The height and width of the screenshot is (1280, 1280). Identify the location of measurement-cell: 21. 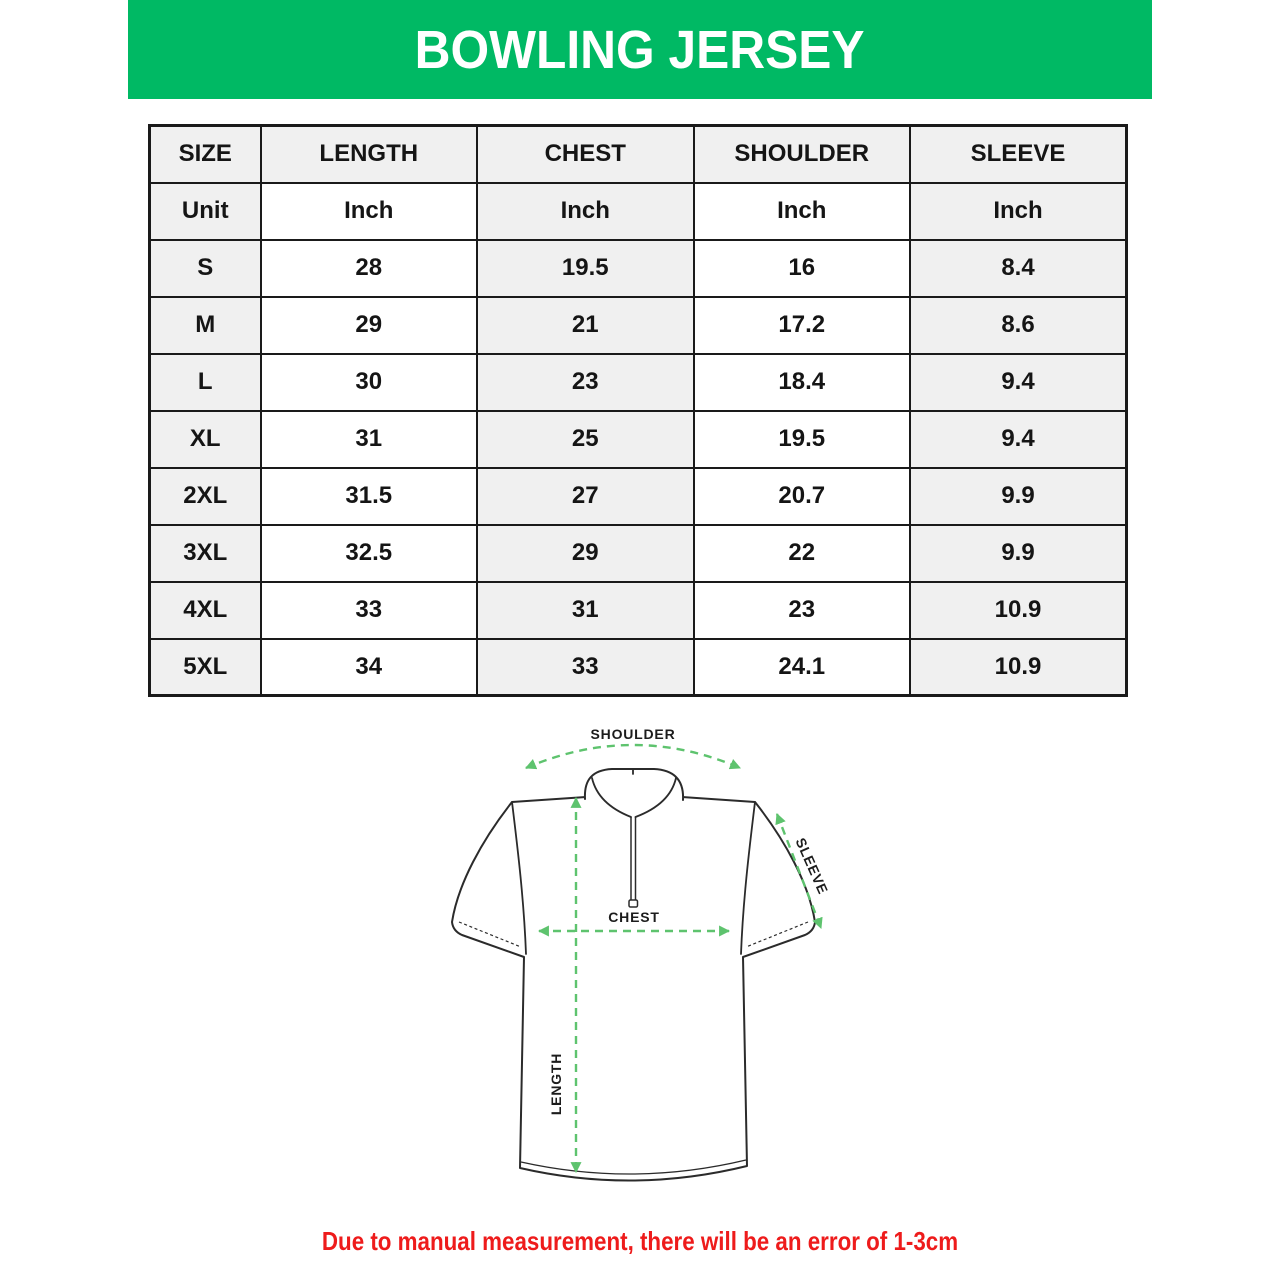
(585, 325).